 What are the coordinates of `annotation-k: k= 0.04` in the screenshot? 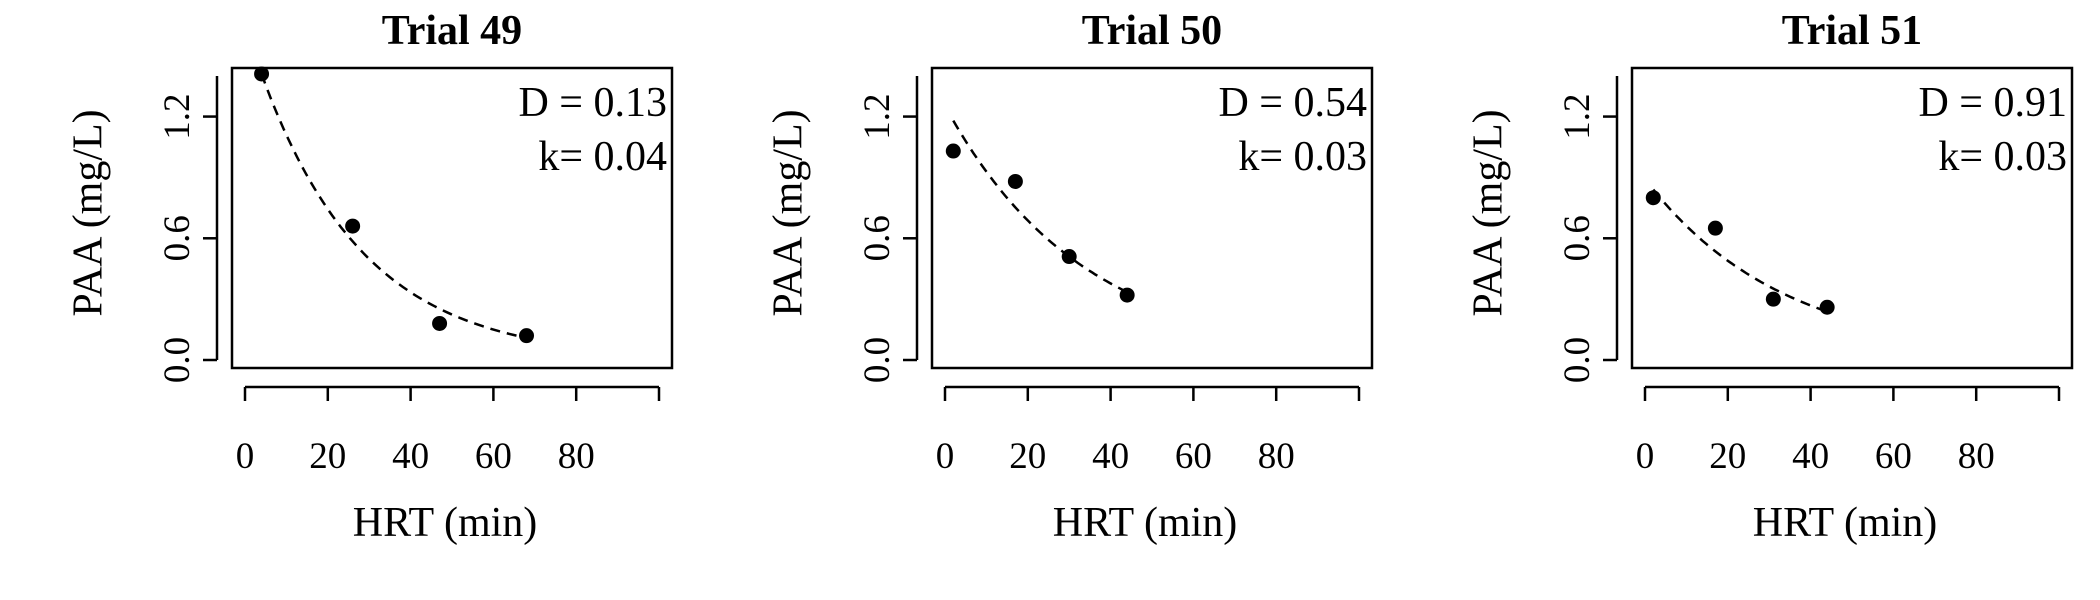 It's located at (602, 157).